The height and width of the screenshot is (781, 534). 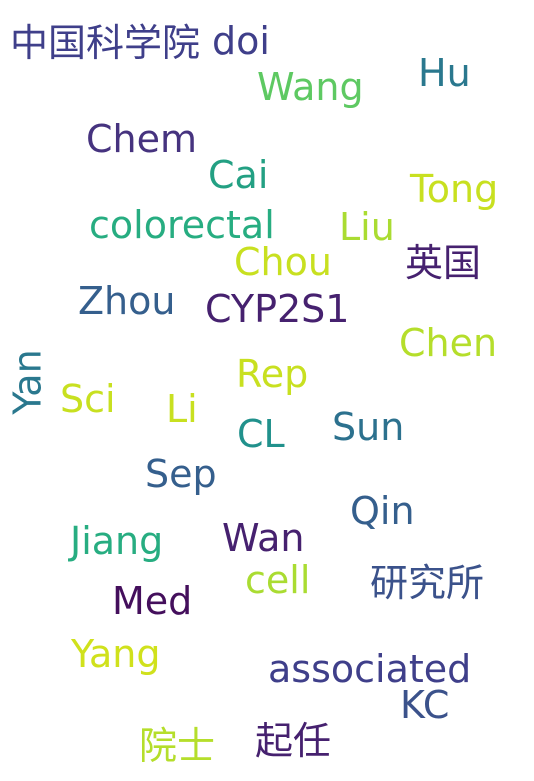 I want to click on word-colorectal: colorectal, so click(x=182, y=225).